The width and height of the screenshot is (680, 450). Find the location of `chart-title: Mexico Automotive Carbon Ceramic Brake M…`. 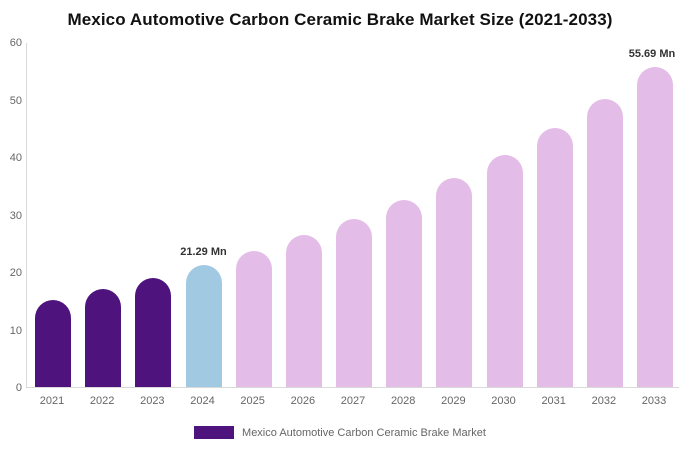

chart-title: Mexico Automotive Carbon Ceramic Brake M… is located at coordinates (340, 19).